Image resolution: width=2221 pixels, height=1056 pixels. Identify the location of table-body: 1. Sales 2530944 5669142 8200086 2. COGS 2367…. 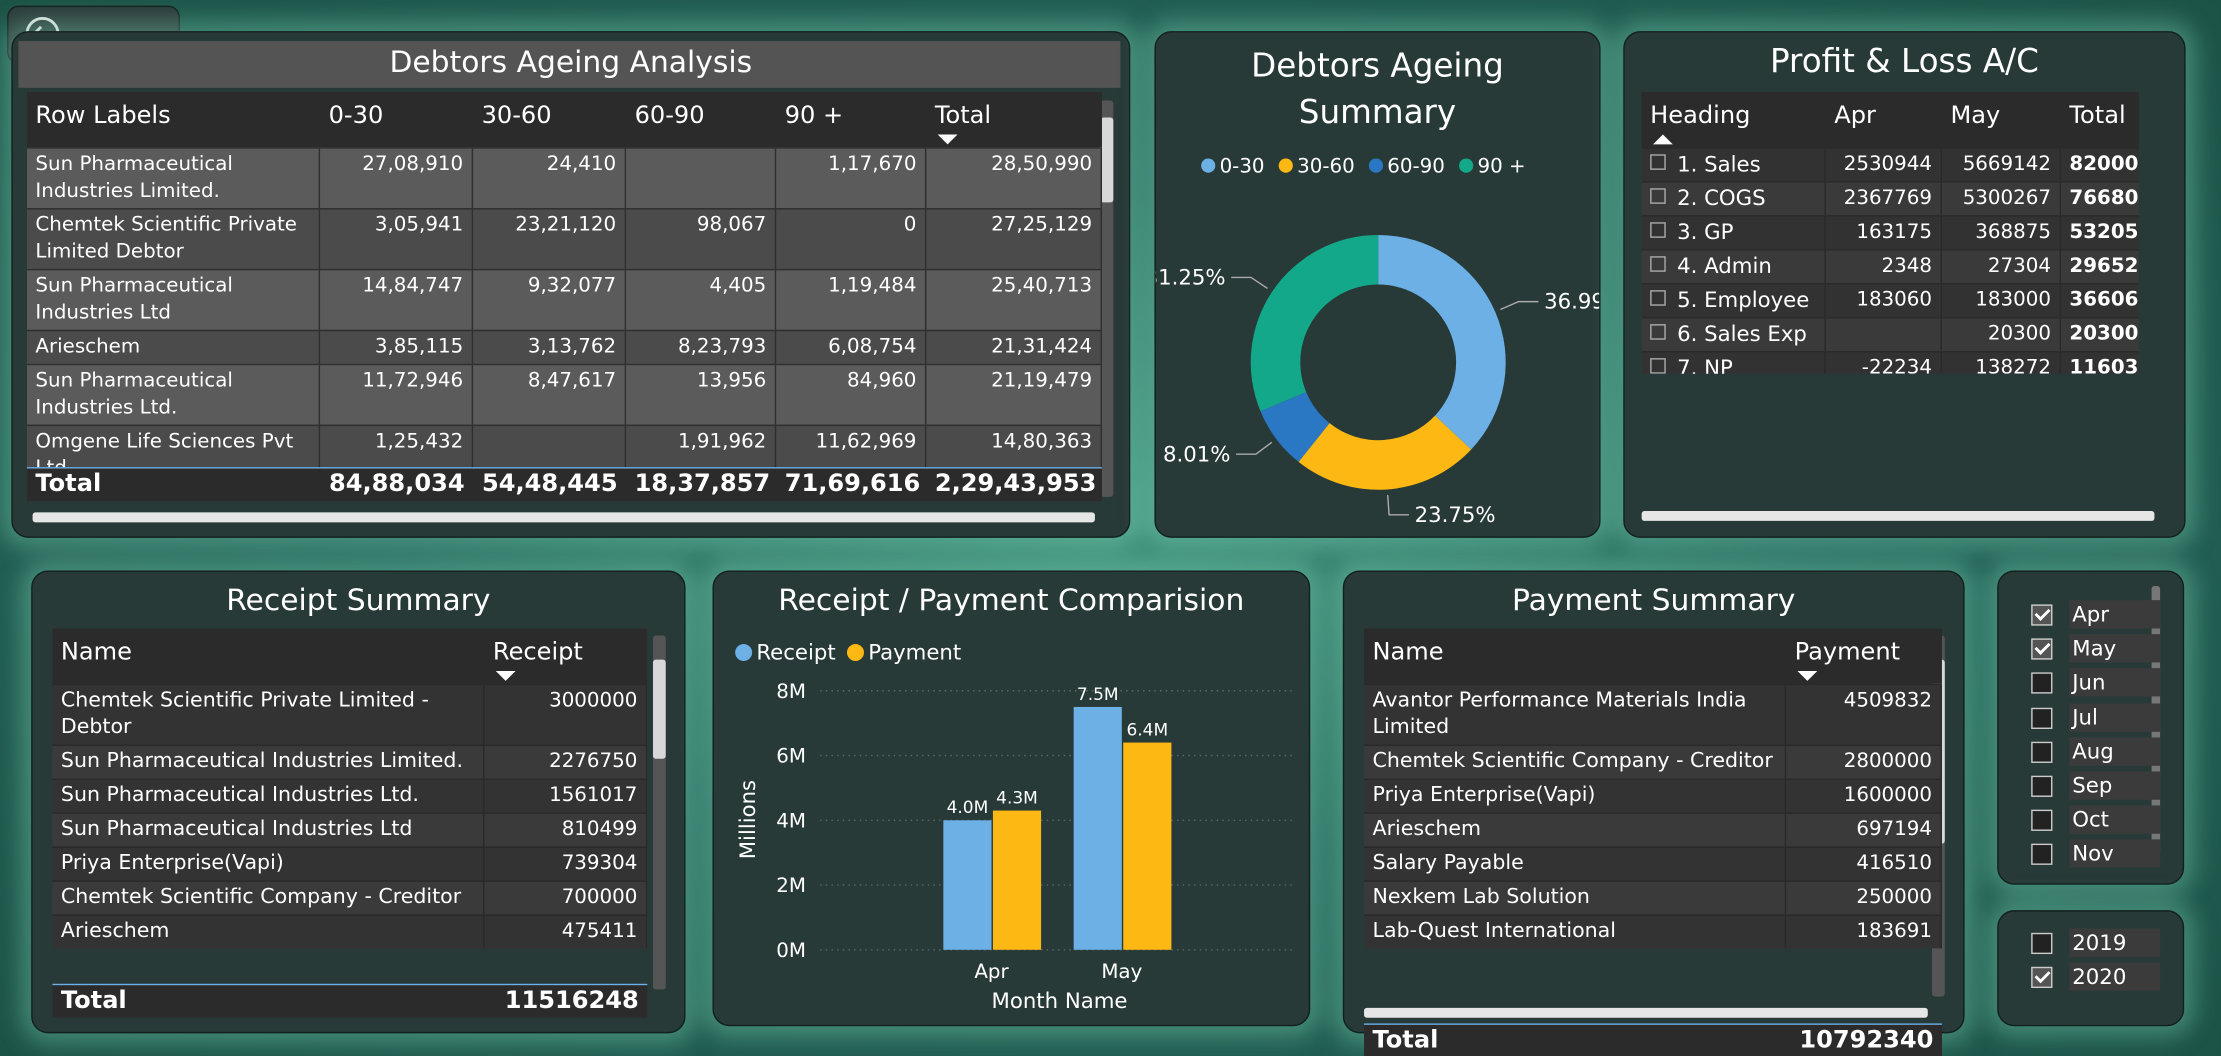
(1890, 260).